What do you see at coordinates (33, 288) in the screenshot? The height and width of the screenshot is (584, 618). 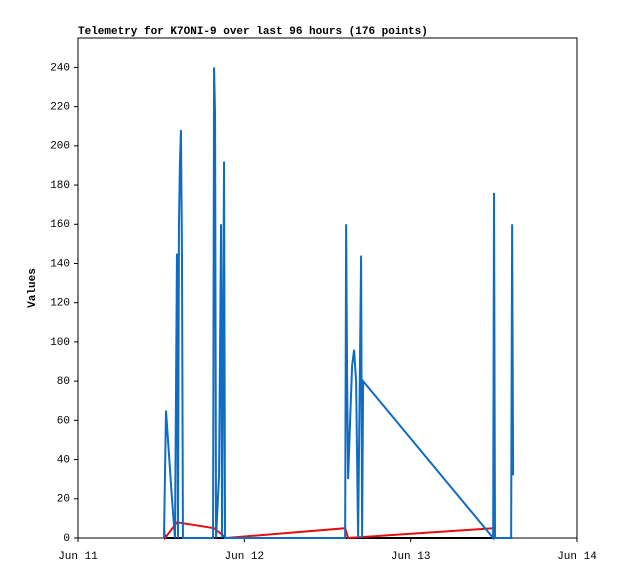 I see `y-axis-label: Values` at bounding box center [33, 288].